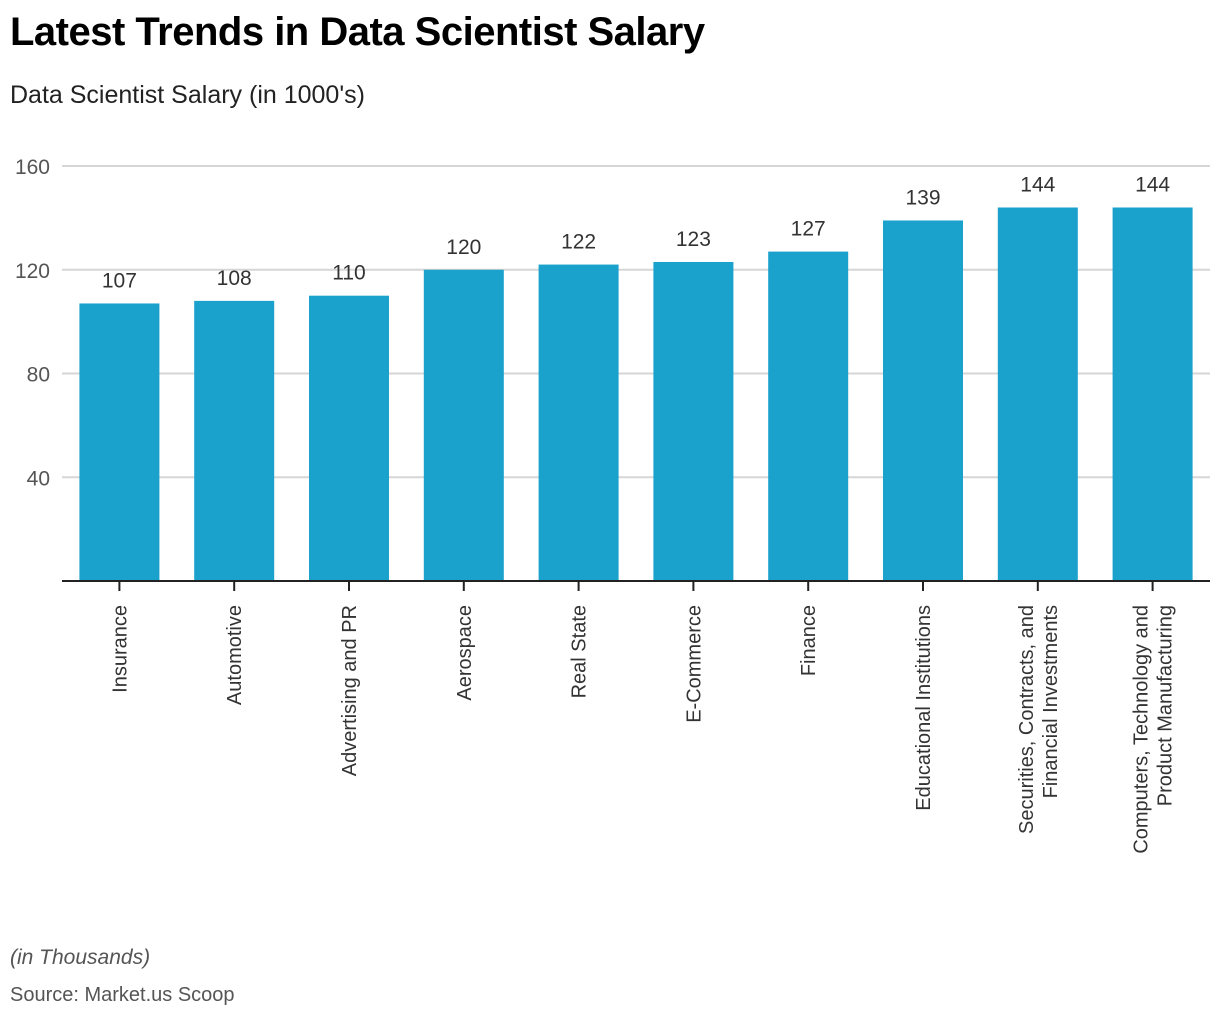 Image resolution: width=1220 pixels, height=1020 pixels. Describe the element at coordinates (578, 242) in the screenshot. I see `data-label: 122` at that location.